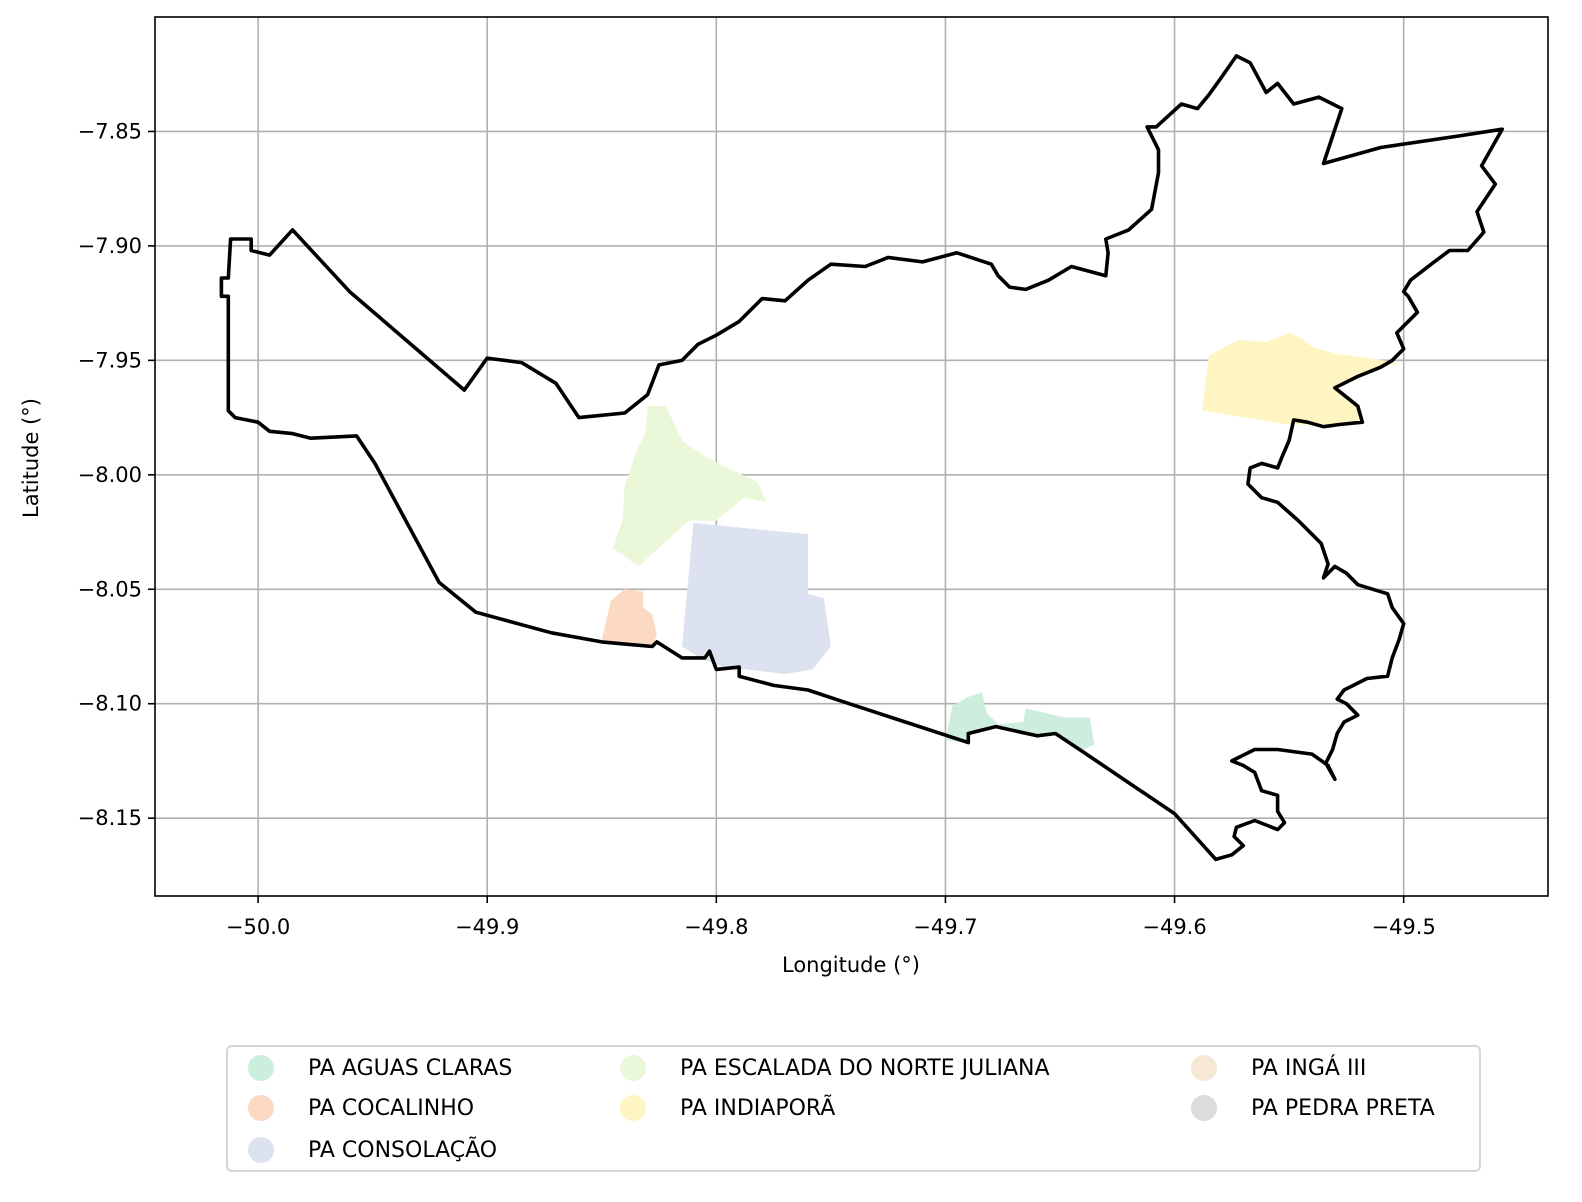 This screenshot has width=1582, height=1202. Describe the element at coordinates (1343, 1108) in the screenshot. I see `legend-label: PA PEDRA PRETA` at that location.